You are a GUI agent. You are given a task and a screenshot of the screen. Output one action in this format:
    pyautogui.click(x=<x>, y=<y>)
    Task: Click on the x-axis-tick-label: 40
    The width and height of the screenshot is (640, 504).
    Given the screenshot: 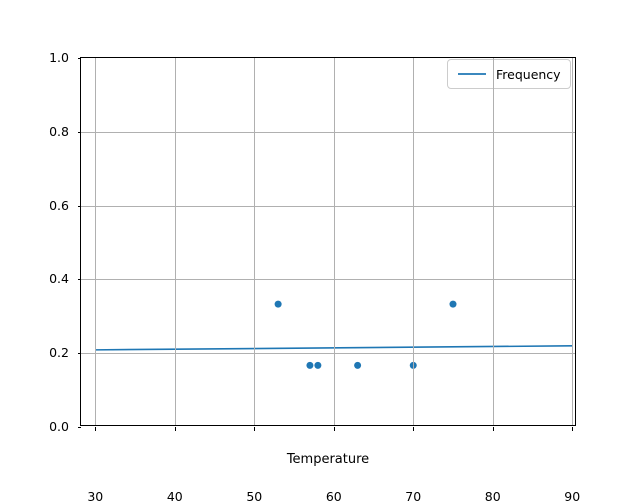 What is the action you would take?
    pyautogui.click(x=174, y=496)
    